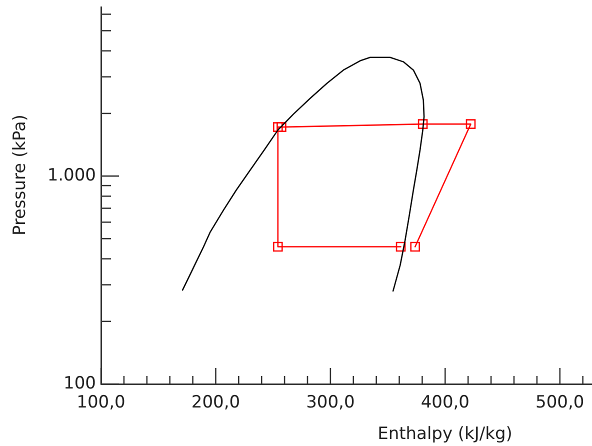 This screenshot has width=592, height=446. I want to click on x-tick-label: 100,0, so click(101, 402).